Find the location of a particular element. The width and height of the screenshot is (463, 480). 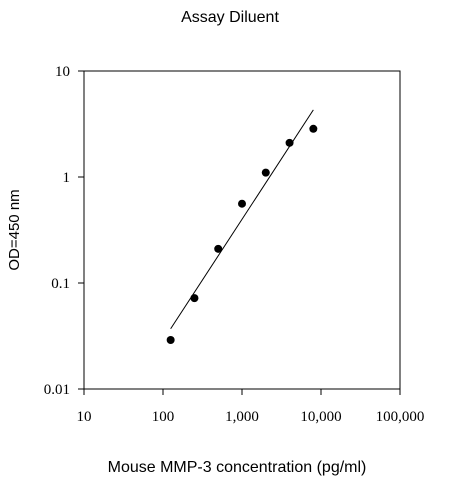

x-tick-label: 100 is located at coordinates (163, 417).